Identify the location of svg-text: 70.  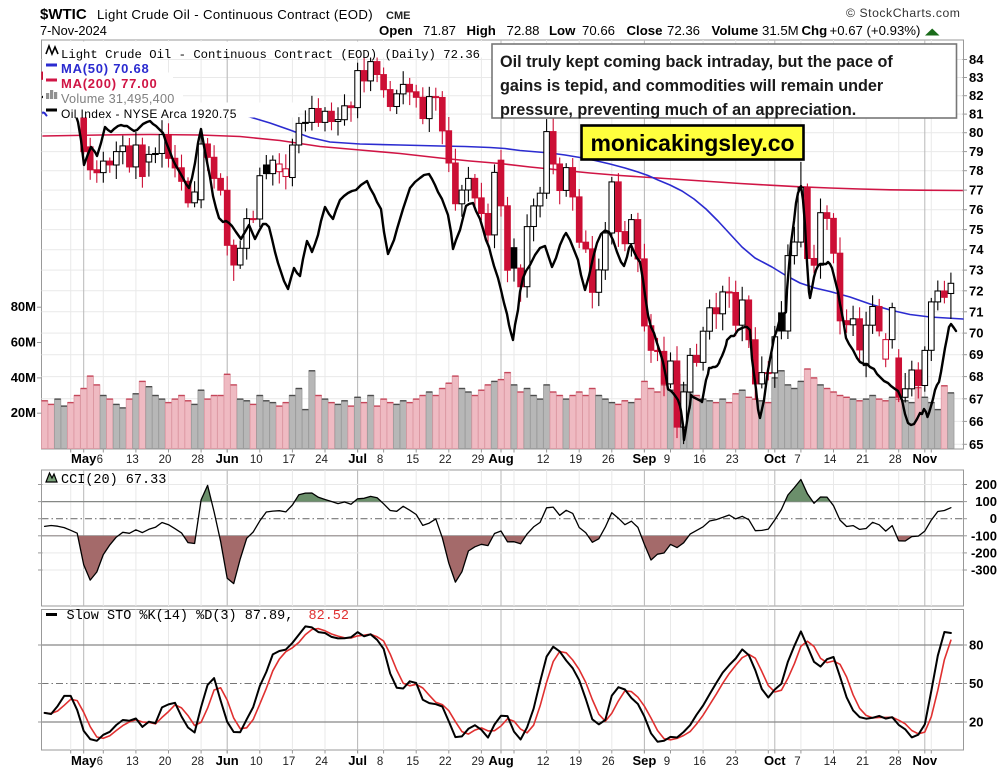
(976, 333).